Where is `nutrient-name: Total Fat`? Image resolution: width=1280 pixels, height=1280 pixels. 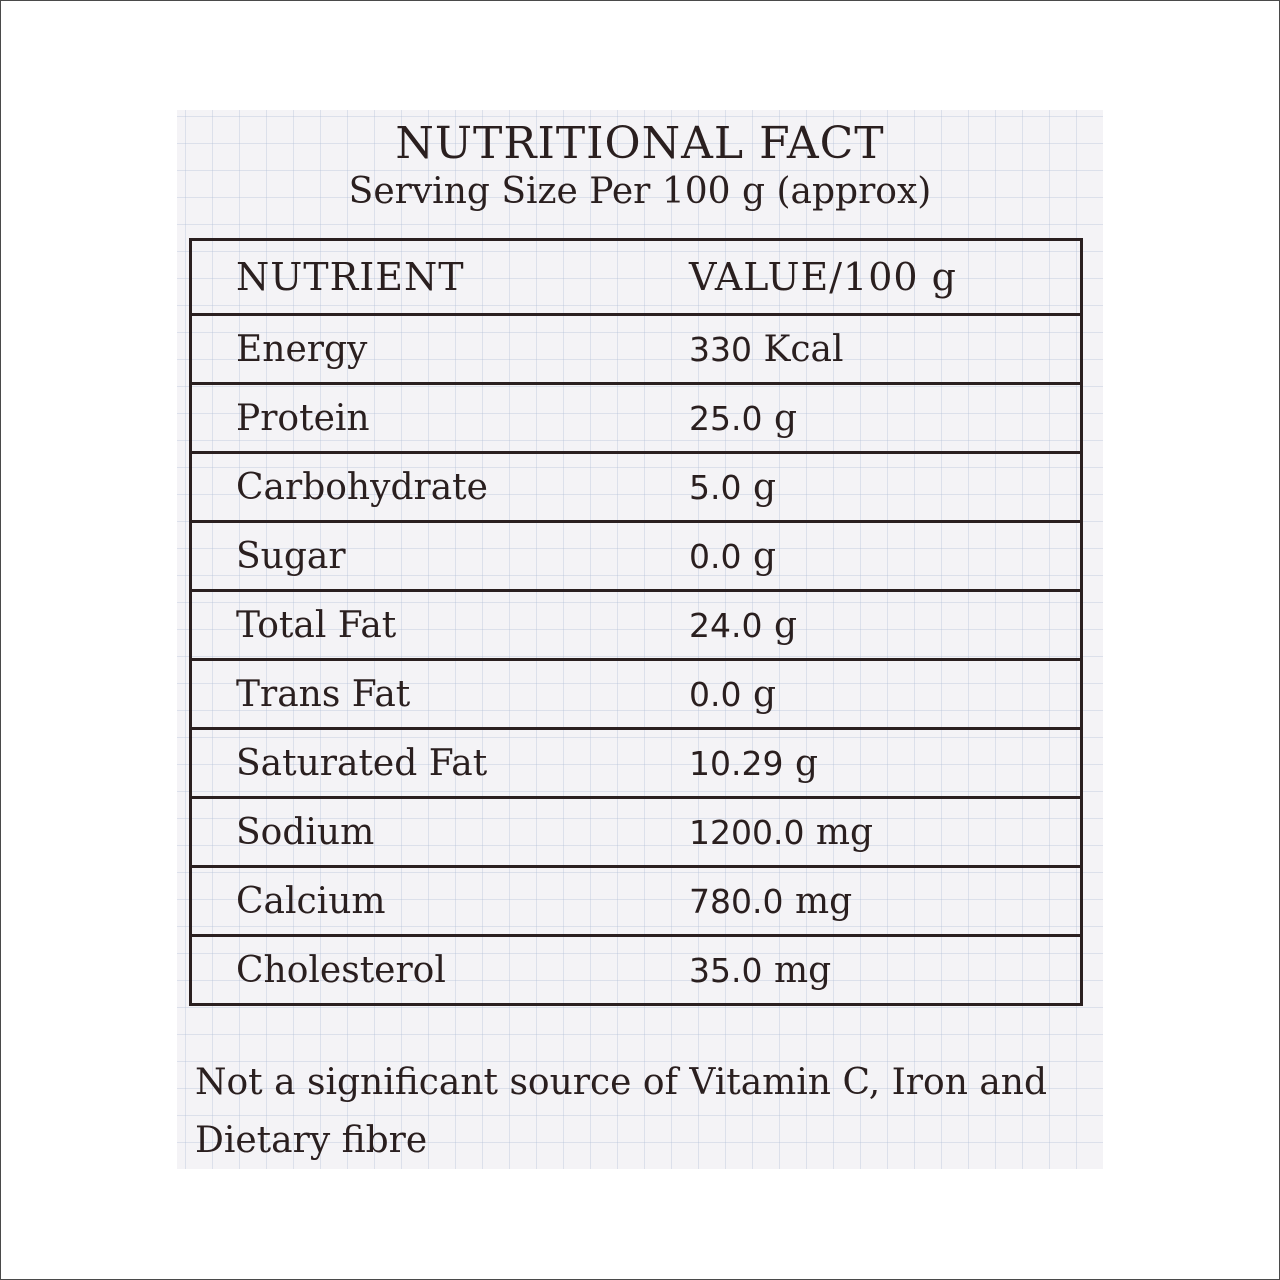 nutrient-name: Total Fat is located at coordinates (316, 625).